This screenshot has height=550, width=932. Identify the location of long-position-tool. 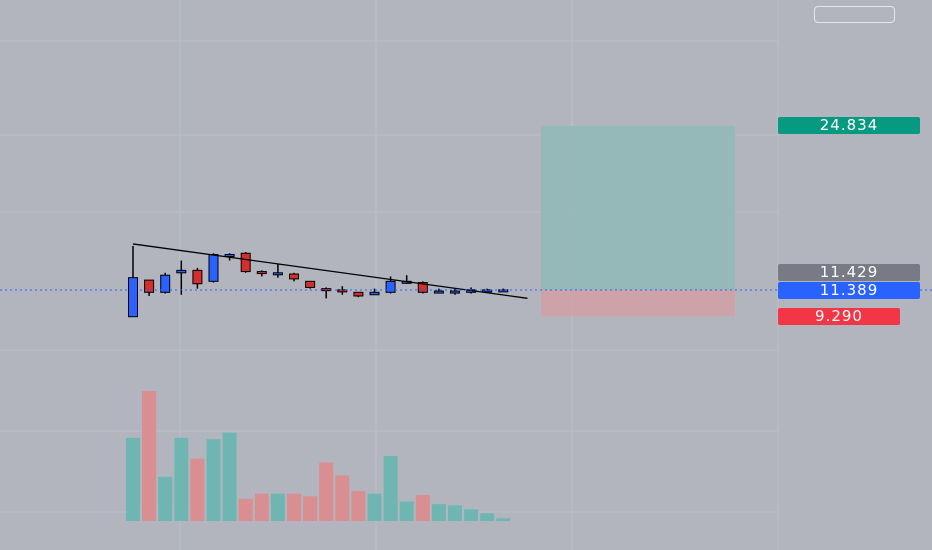
(638, 221).